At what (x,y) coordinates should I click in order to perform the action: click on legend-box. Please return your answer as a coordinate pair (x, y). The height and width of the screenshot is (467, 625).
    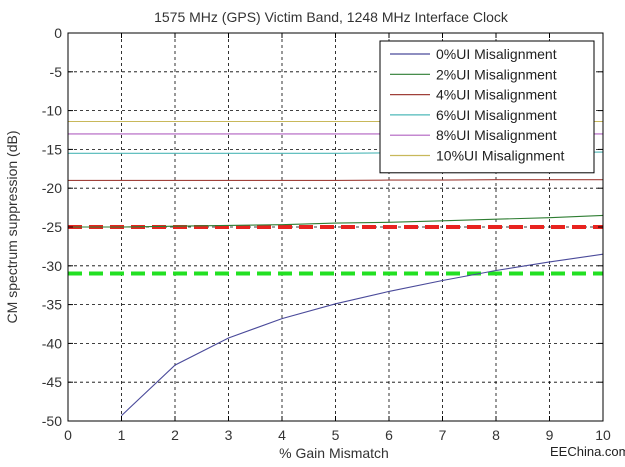
    Looking at the image, I should click on (487, 107).